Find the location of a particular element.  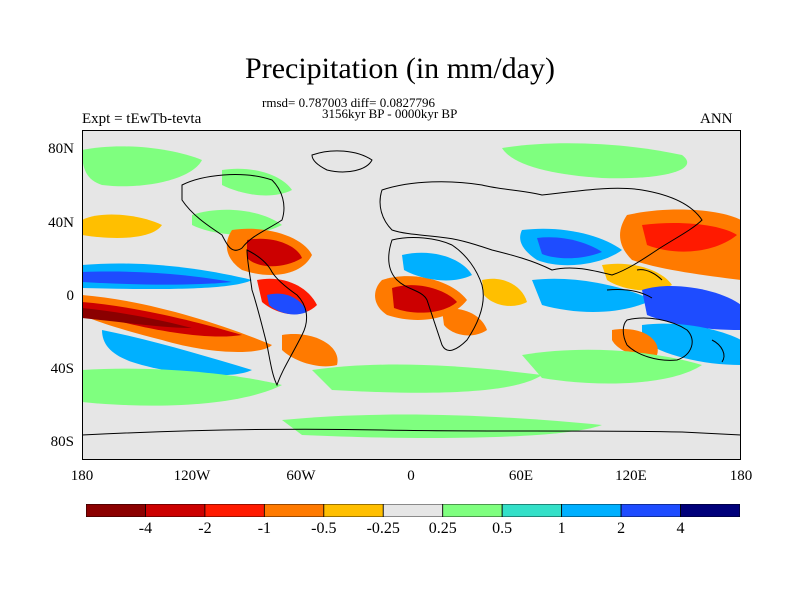

season-label: ANN is located at coordinates (716, 119).